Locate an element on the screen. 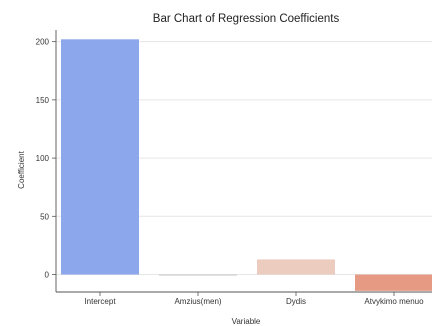 The image size is (432, 326). chart-title: Bar Chart of Regression Coefficients is located at coordinates (246, 19).